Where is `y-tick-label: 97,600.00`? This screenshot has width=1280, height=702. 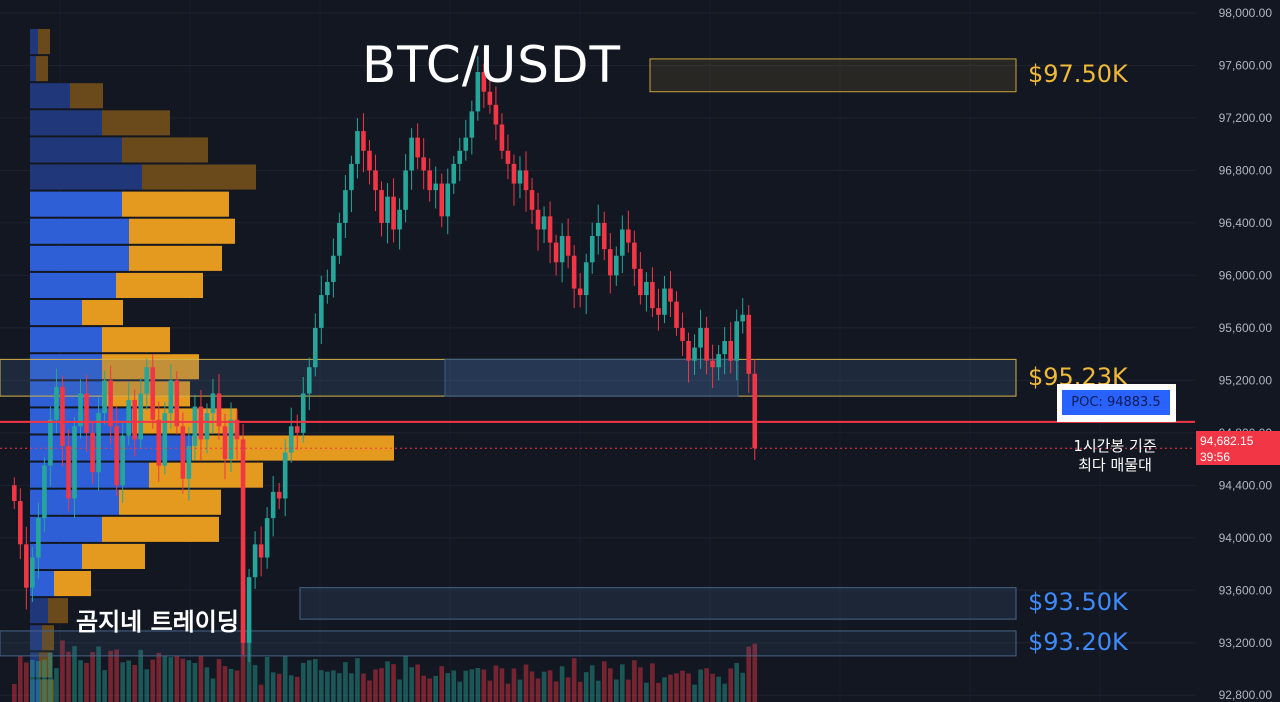 y-tick-label: 97,600.00 is located at coordinates (1246, 65).